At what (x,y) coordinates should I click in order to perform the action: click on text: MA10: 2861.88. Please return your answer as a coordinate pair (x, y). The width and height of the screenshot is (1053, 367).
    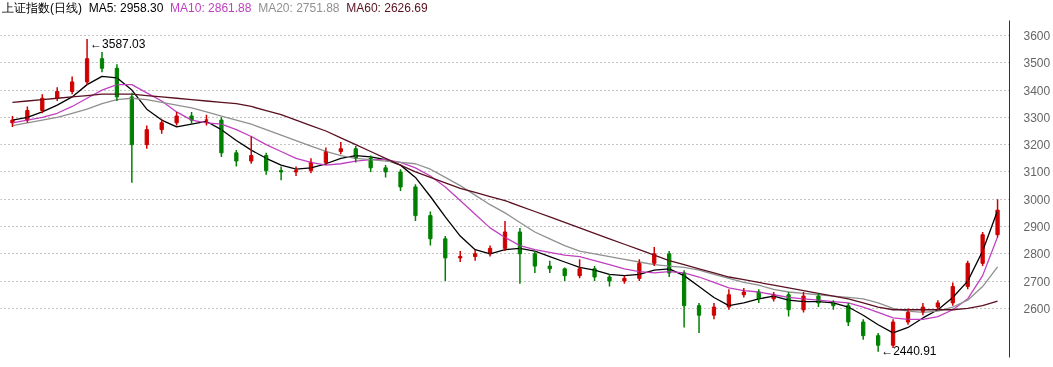
    Looking at the image, I should click on (211, 8).